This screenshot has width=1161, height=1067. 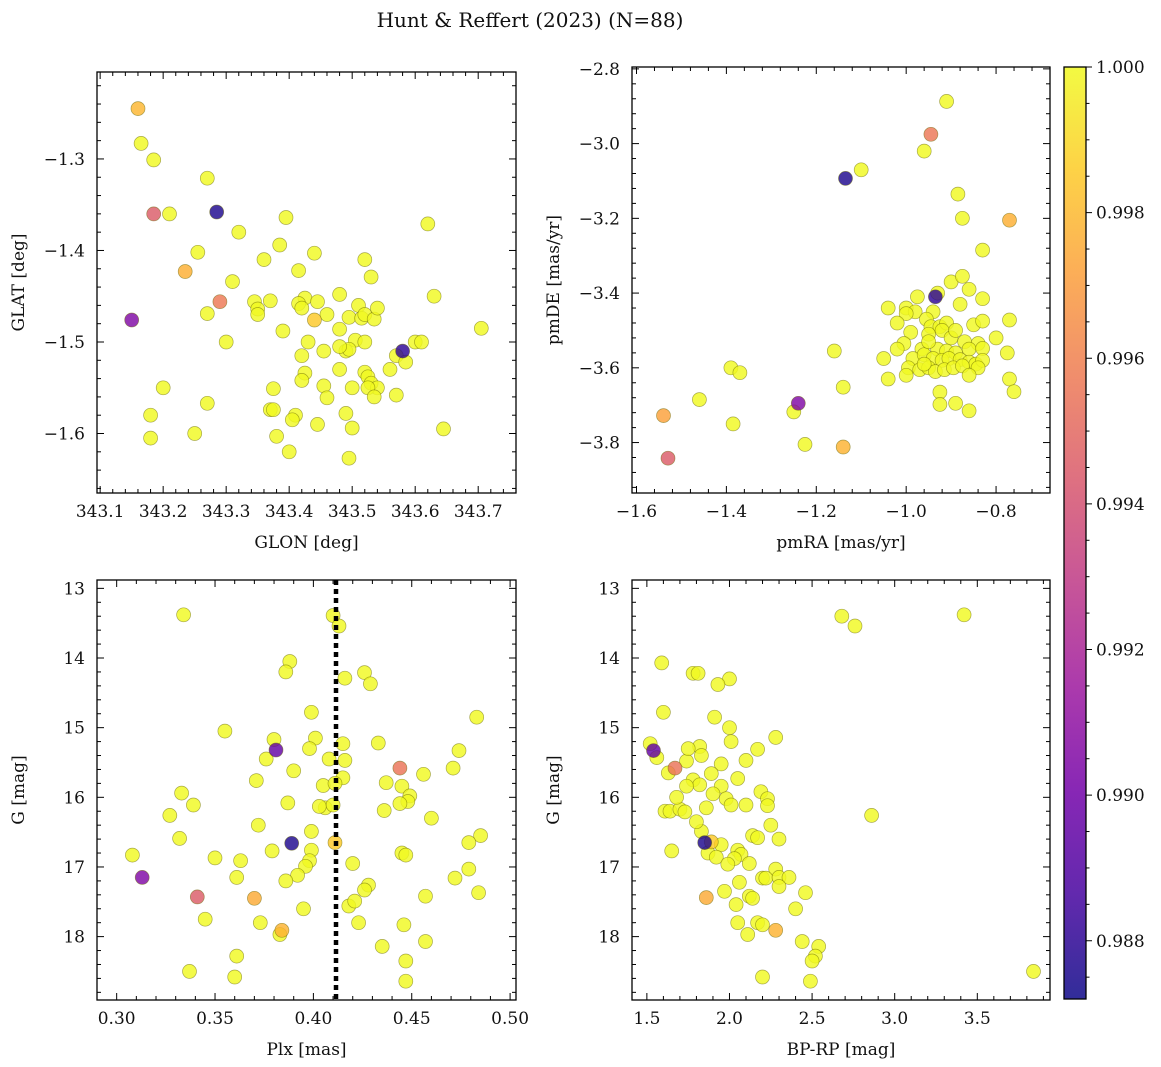 I want to click on colorbar-tick-label: 0.994, so click(x=1120, y=505).